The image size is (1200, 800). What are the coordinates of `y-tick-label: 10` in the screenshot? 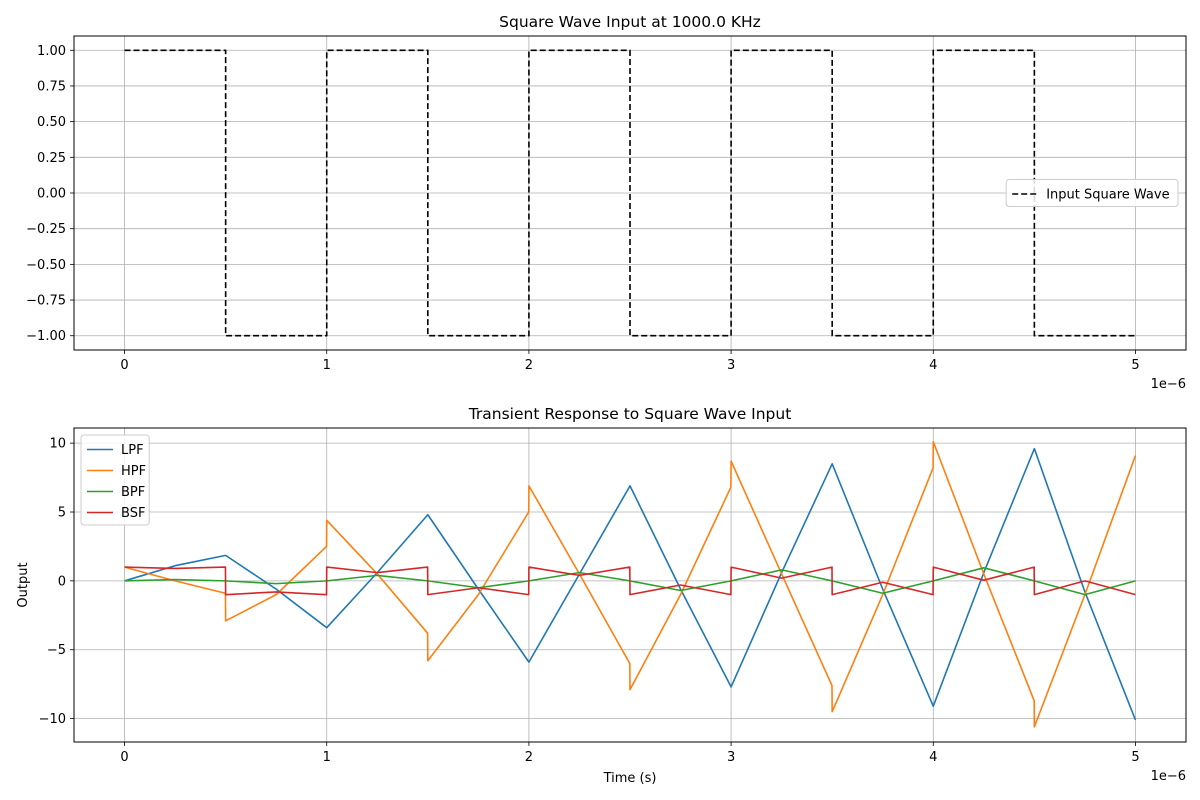 It's located at (57, 444).